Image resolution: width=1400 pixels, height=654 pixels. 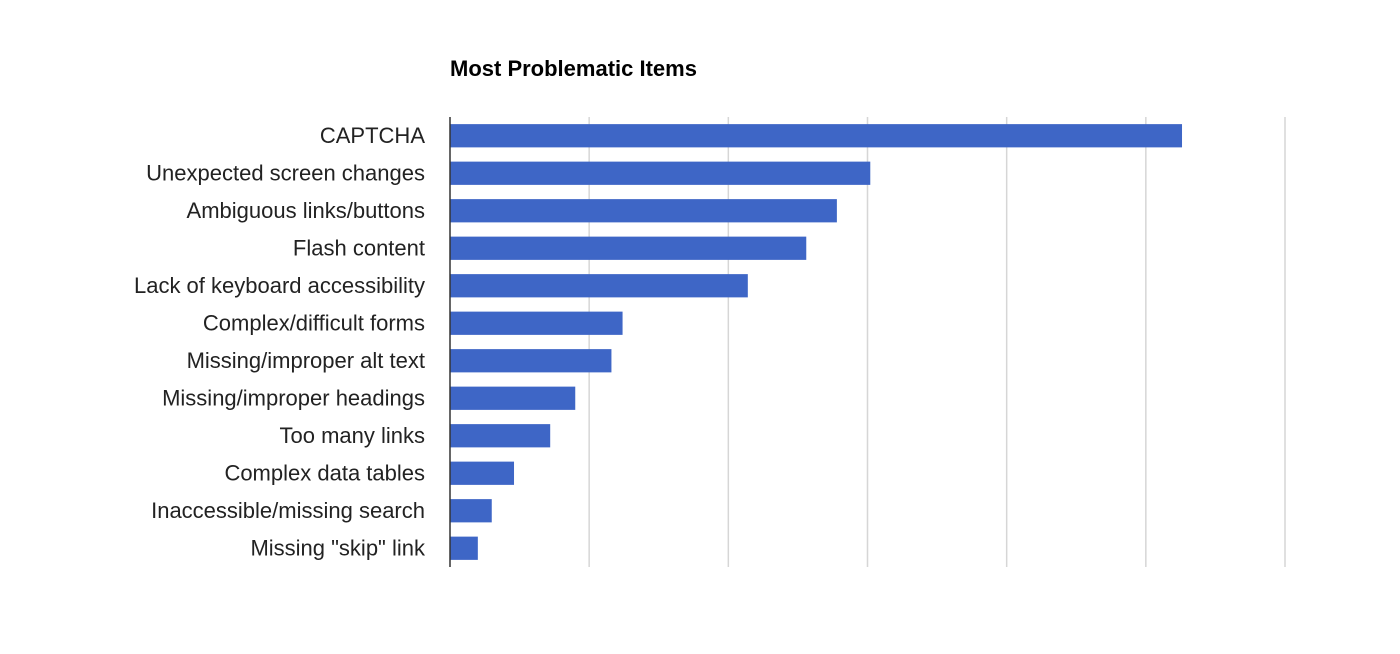 What do you see at coordinates (285, 172) in the screenshot?
I see `category-label: Unexpected screen changes` at bounding box center [285, 172].